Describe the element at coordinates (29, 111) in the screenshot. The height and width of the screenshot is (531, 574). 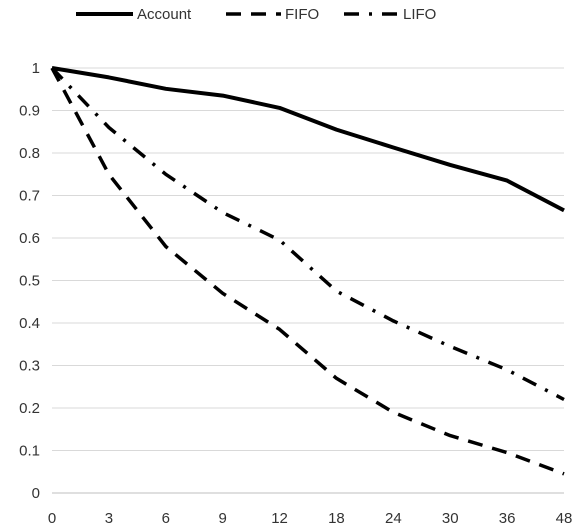
I see `y-tick-label-9: 0.9` at that location.